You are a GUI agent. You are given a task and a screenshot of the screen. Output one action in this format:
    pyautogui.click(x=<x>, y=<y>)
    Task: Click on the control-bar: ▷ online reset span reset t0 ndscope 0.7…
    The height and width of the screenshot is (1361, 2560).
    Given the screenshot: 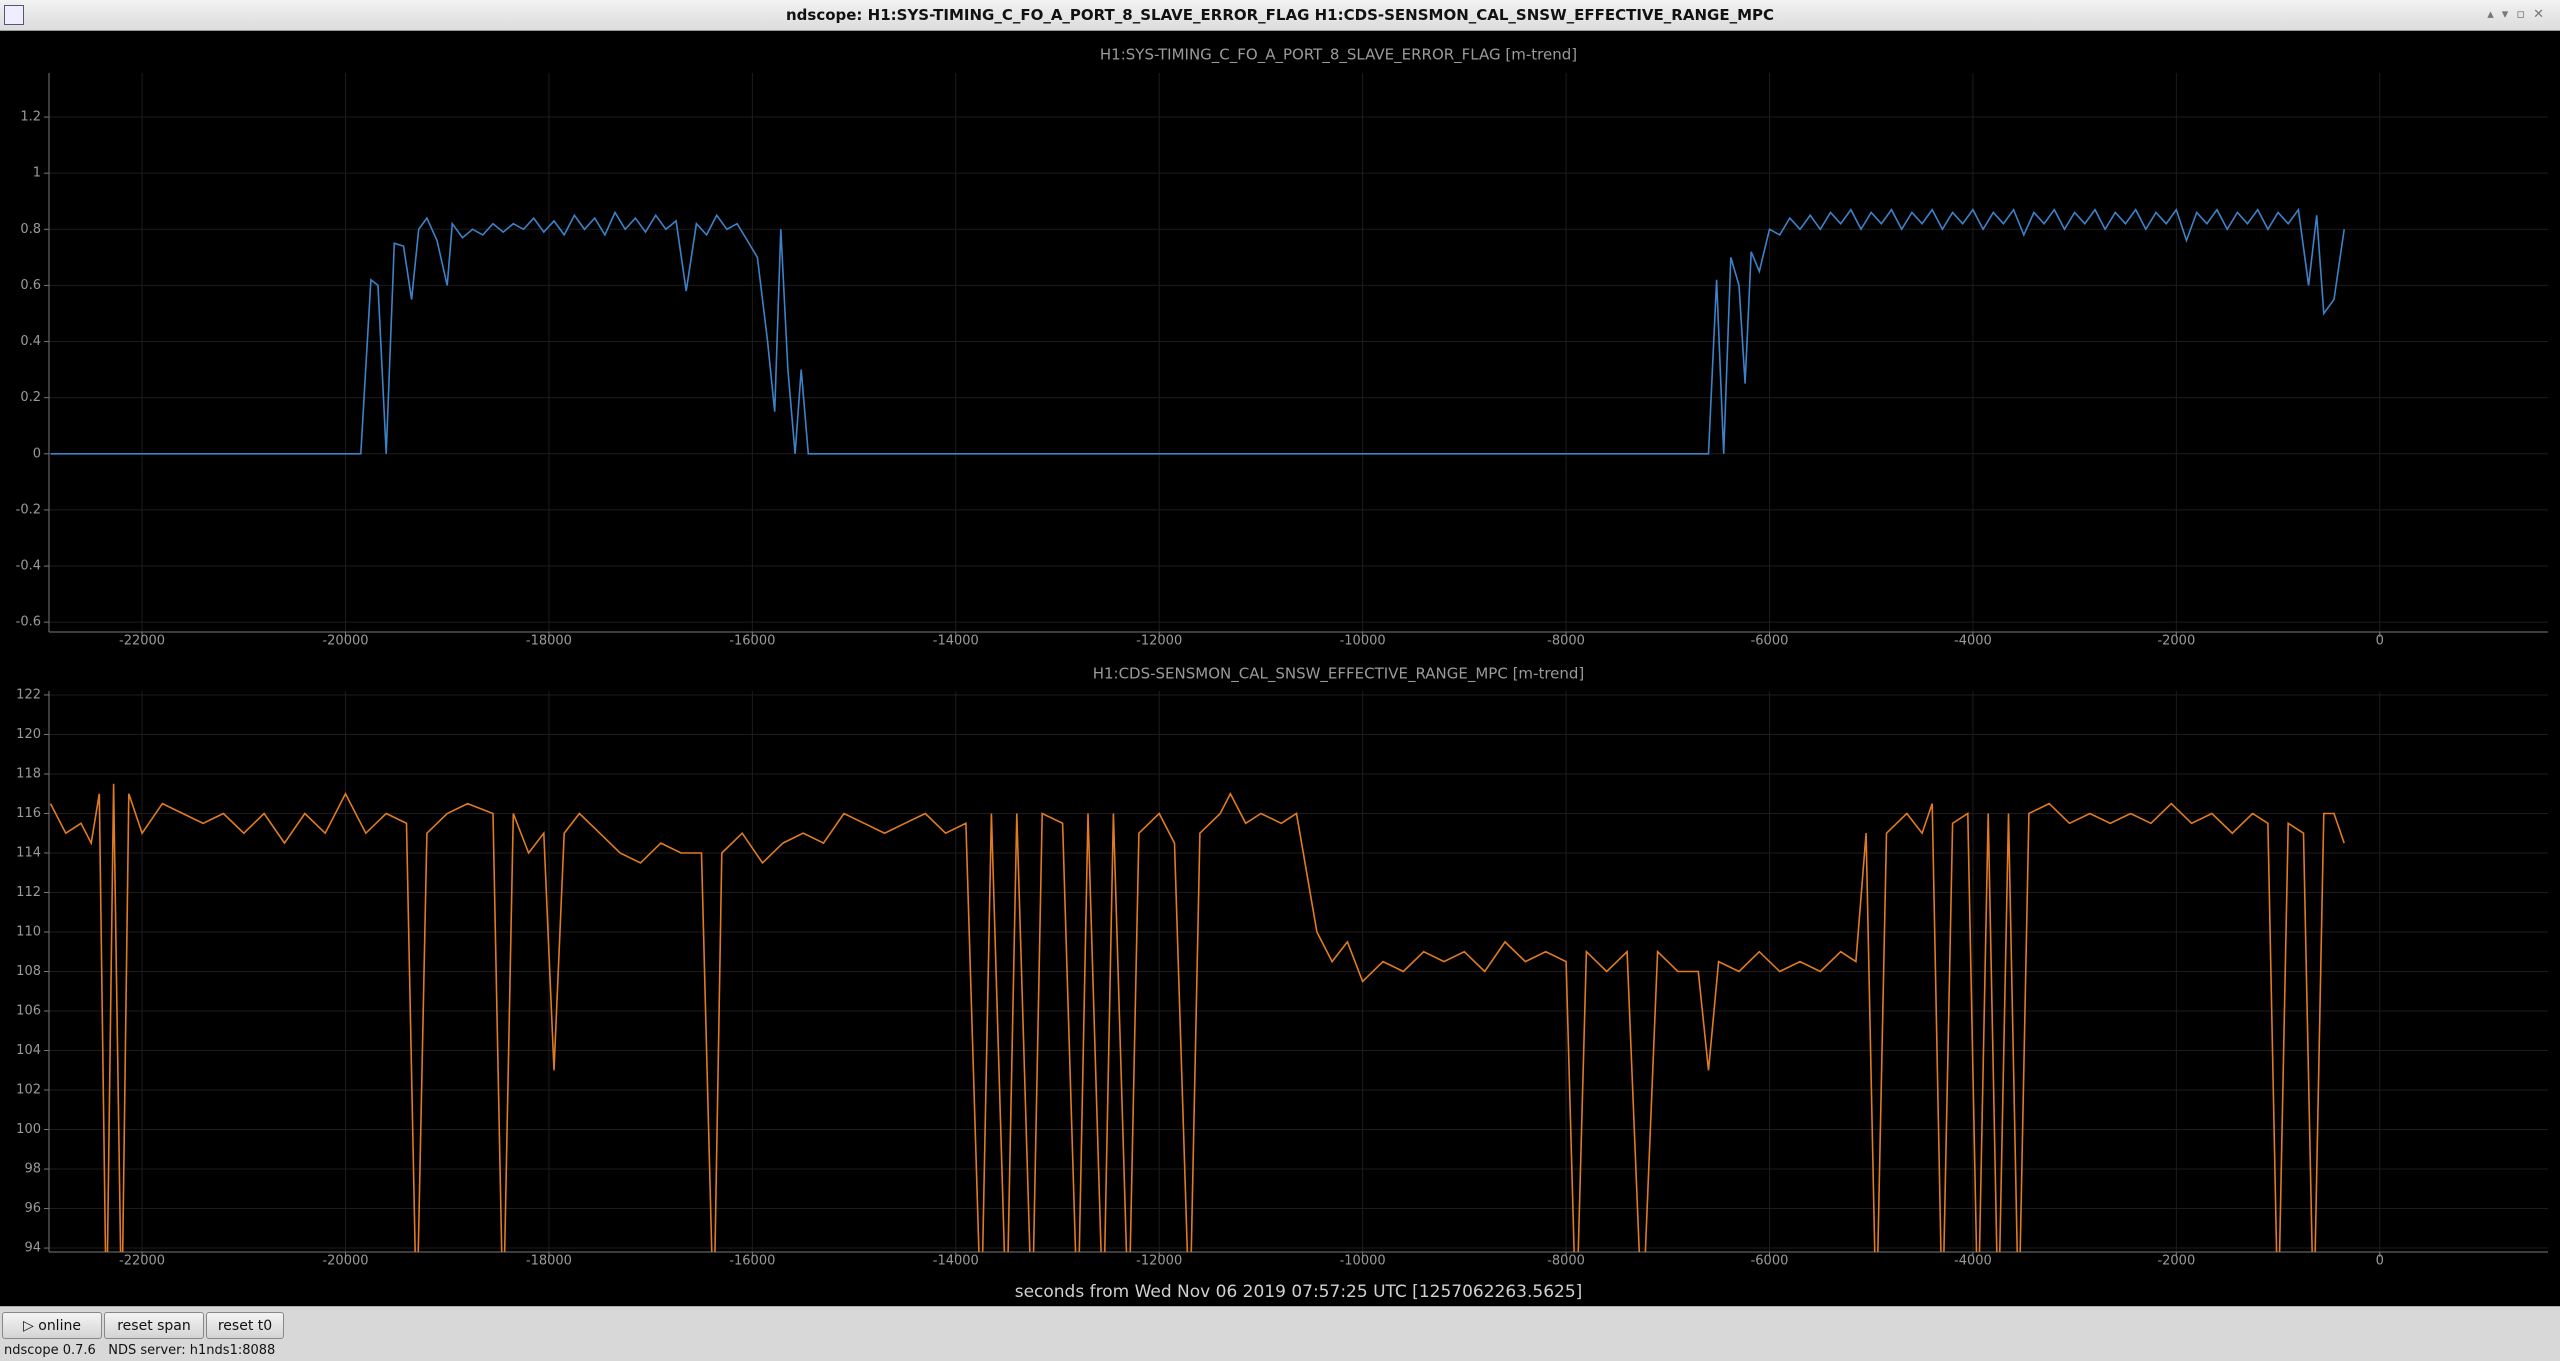 What is the action you would take?
    pyautogui.click(x=1280, y=1333)
    